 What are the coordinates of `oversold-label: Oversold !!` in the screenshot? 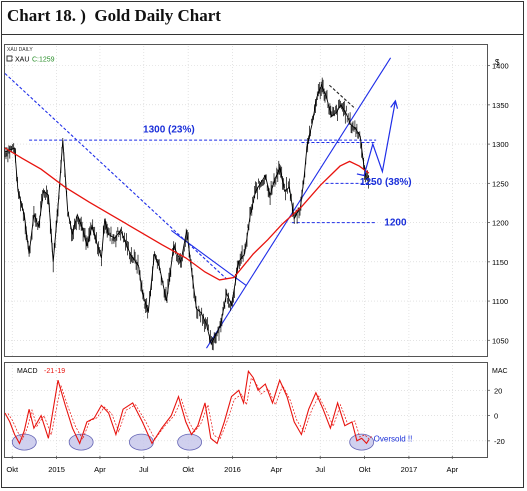 It's located at (393, 438).